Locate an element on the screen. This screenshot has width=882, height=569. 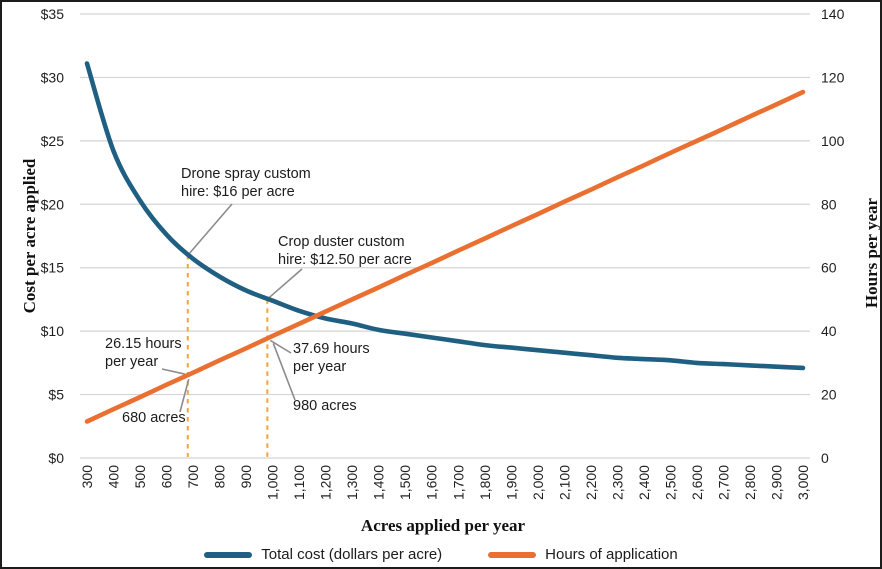
y-right-tick-label: 100 is located at coordinates (833, 141).